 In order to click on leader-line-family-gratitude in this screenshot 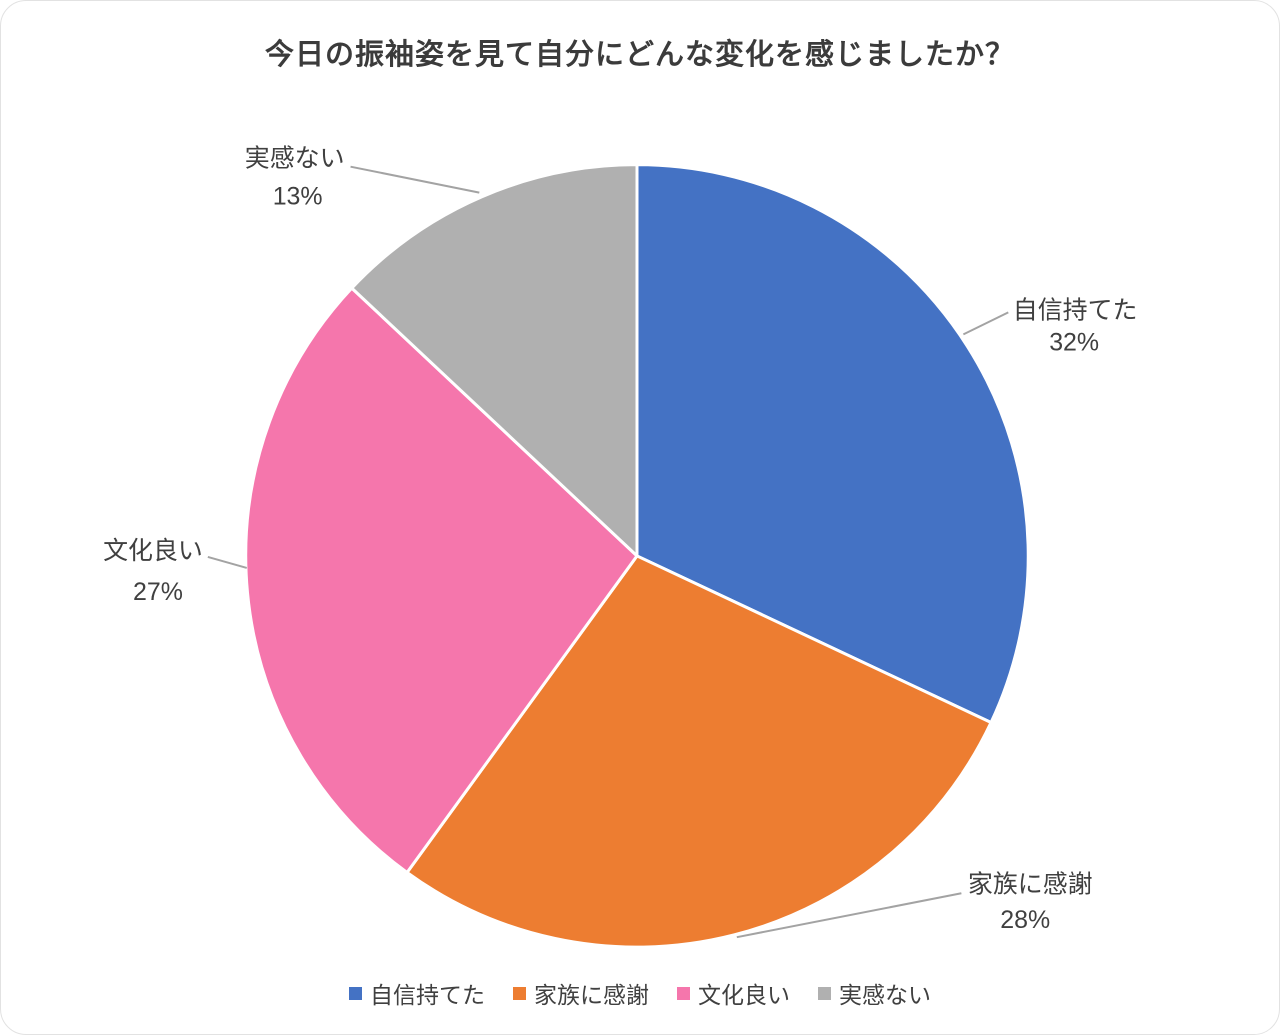, I will do `click(849, 915)`.